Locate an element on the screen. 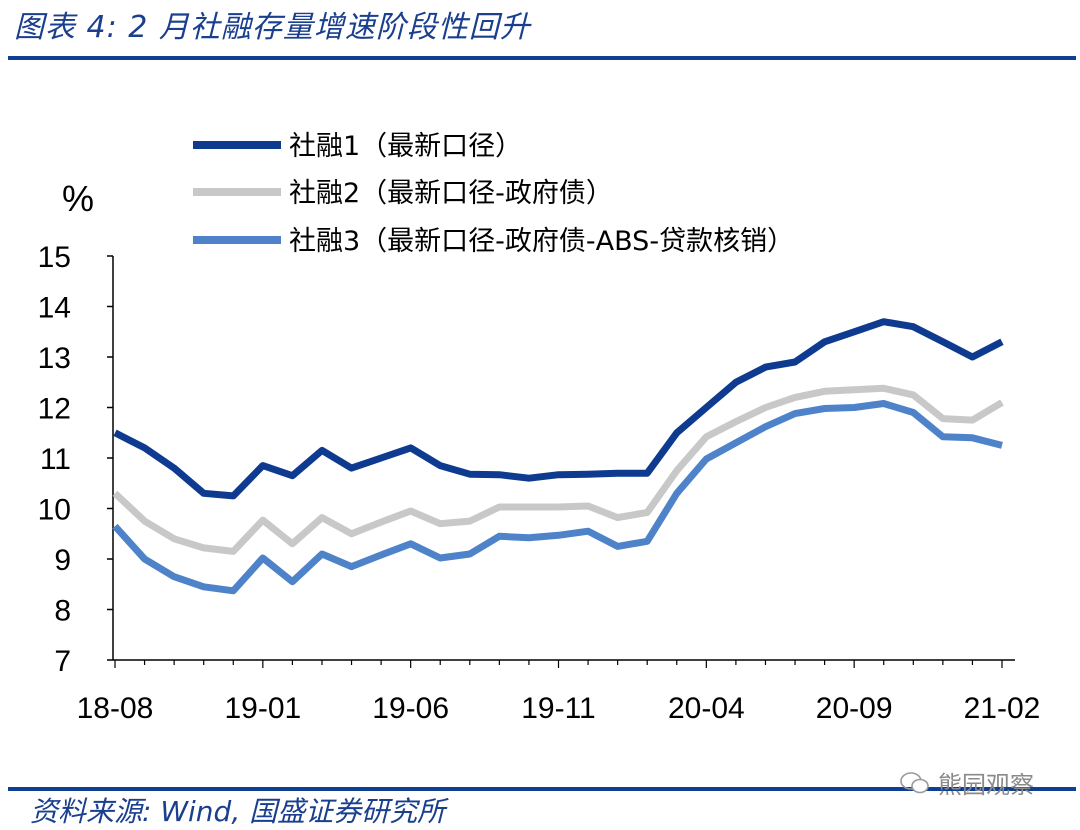 Image resolution: width=1080 pixels, height=830 pixels. legend-label-2: 社融2（最新口径-政府债） is located at coordinates (451, 193).